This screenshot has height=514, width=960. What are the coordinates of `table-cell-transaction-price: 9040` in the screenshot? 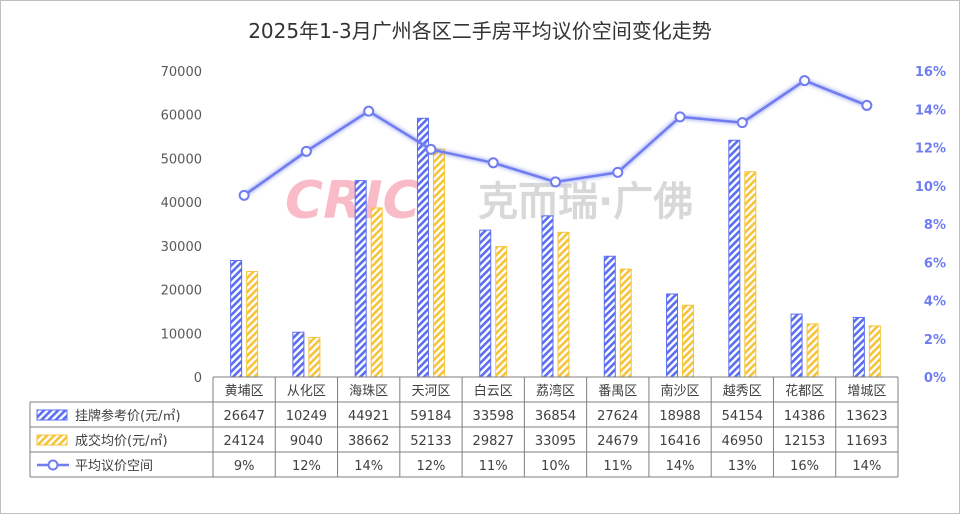 It's located at (306, 441).